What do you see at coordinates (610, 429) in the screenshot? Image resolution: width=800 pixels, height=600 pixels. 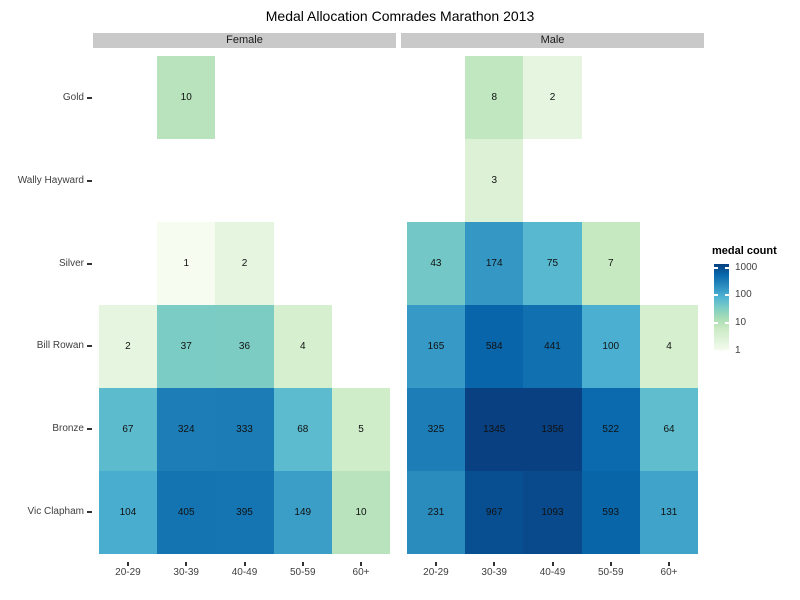 I see `heatmap-cell: 522` at bounding box center [610, 429].